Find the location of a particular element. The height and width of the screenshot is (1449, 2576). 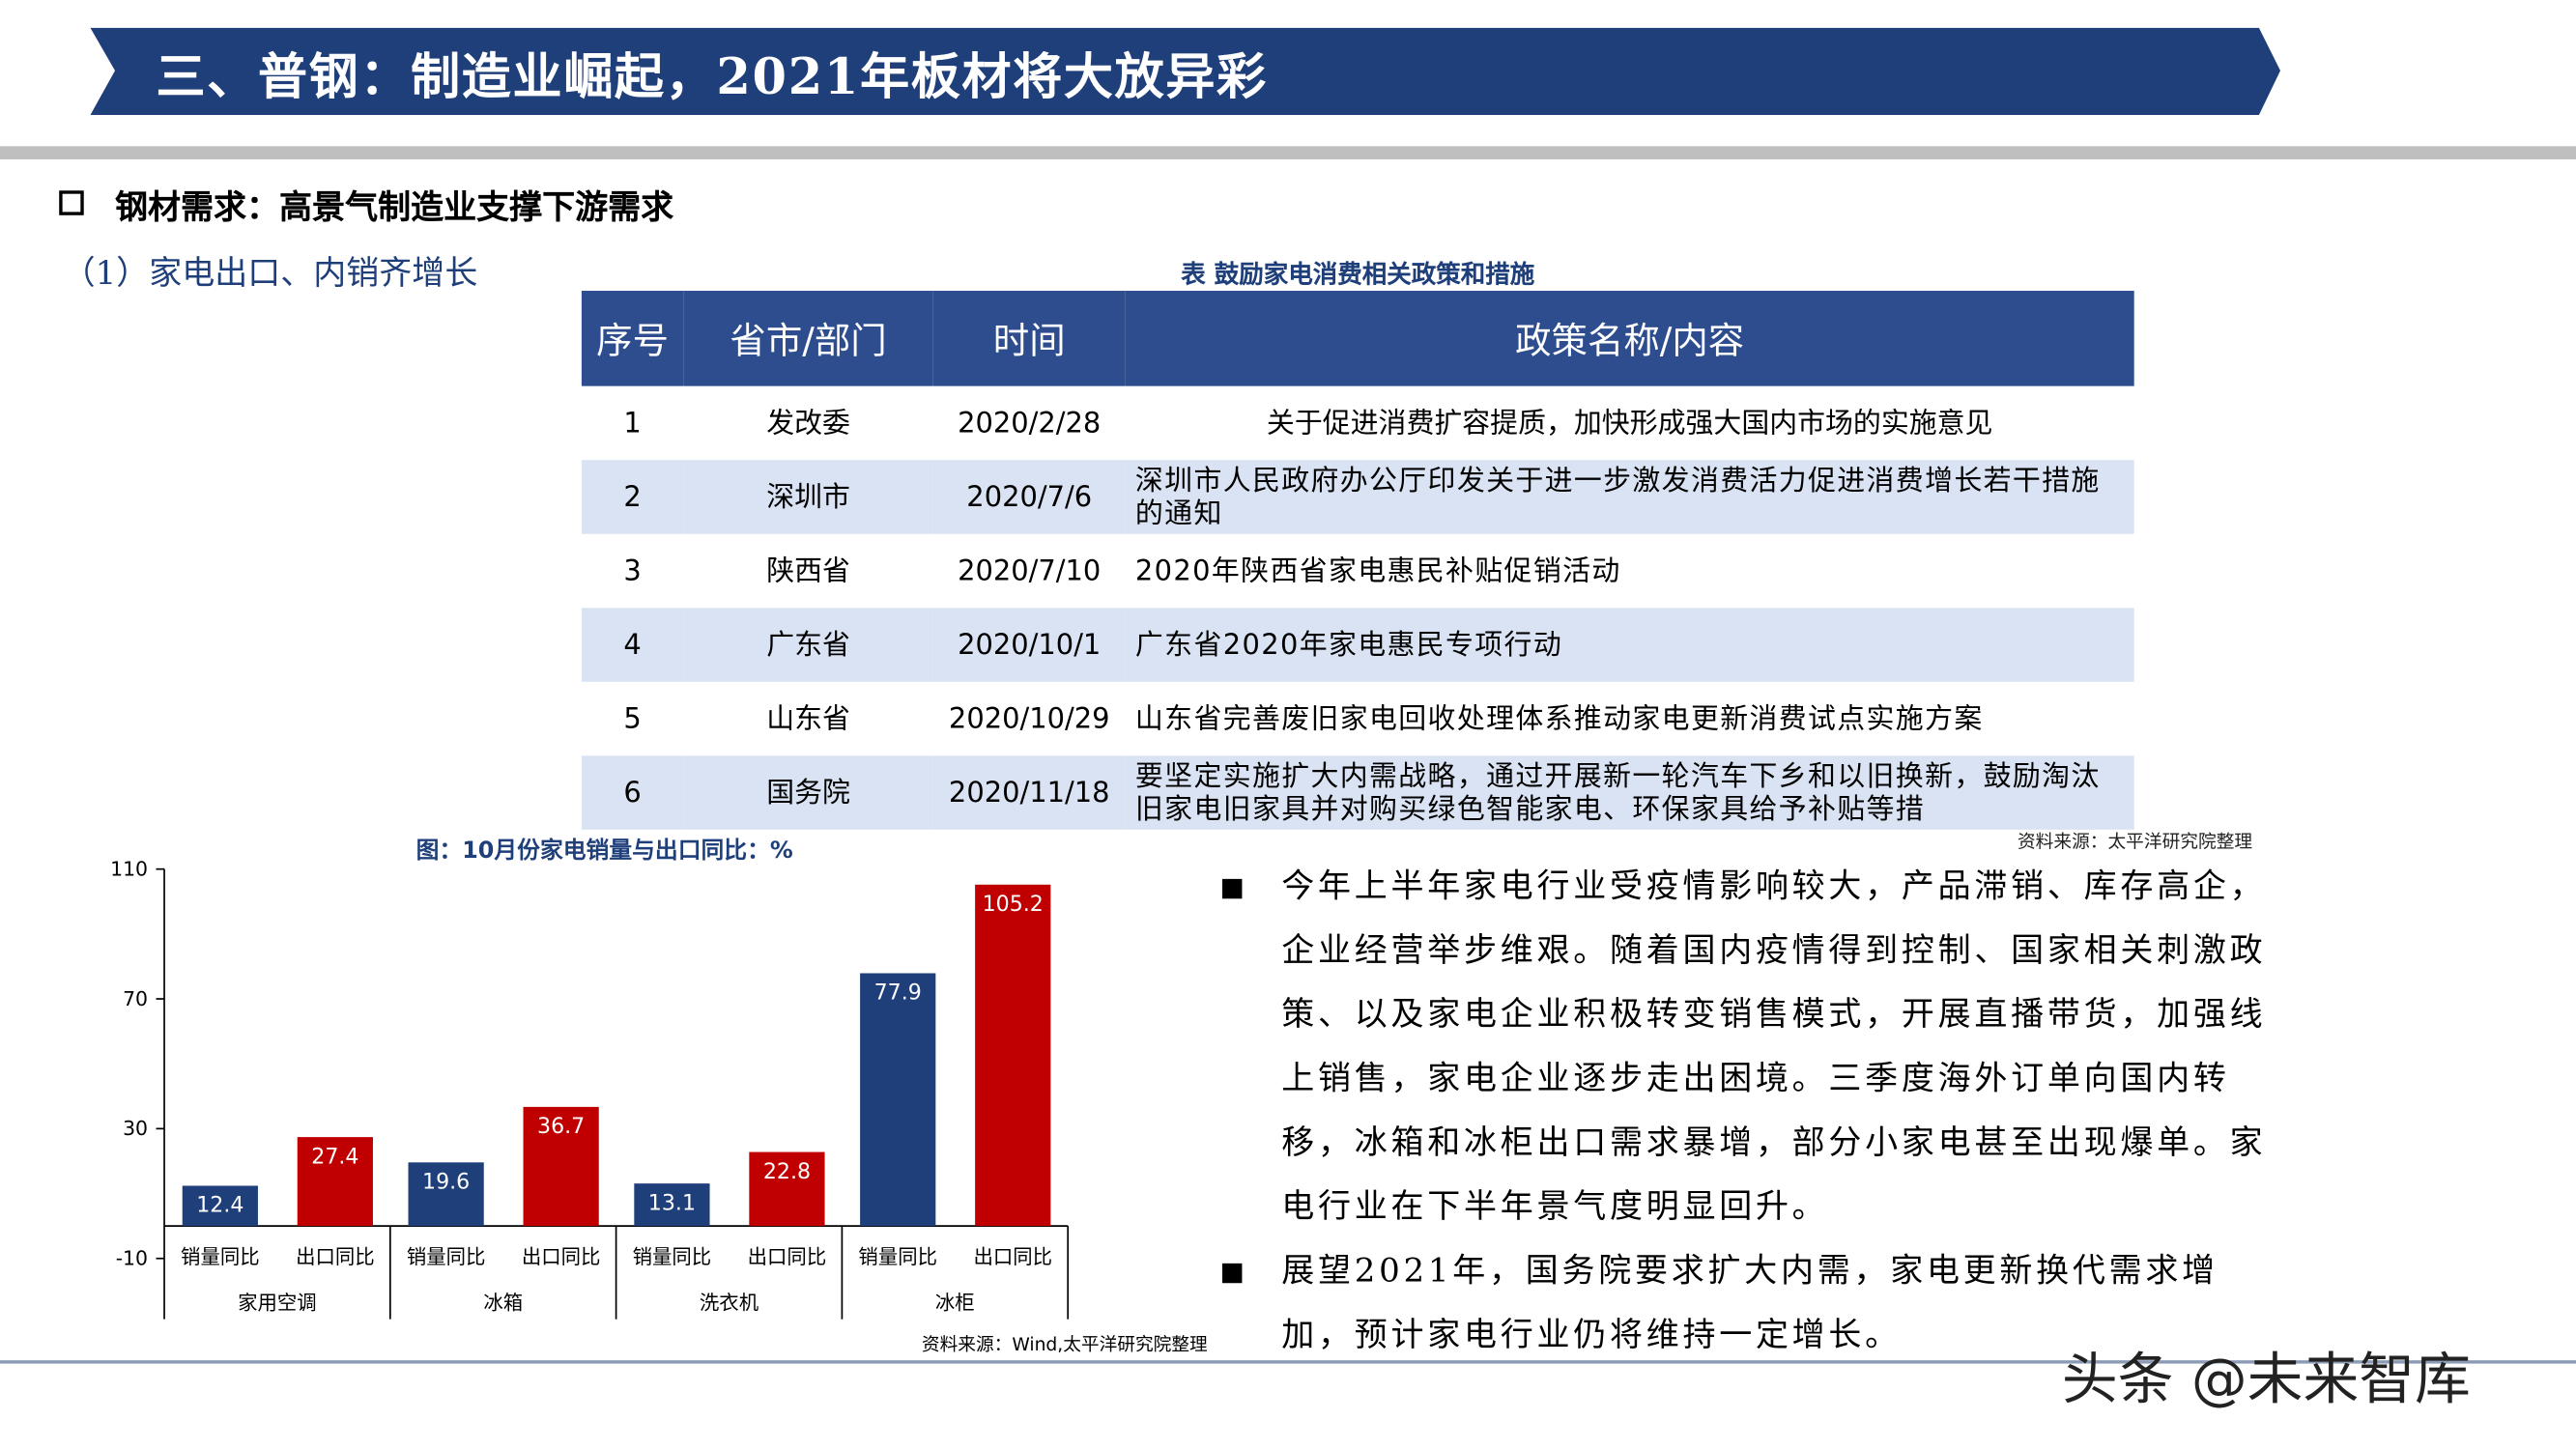

title: 三、普钢：制造业崛起，2021年板材将大放异彩 is located at coordinates (712, 78).